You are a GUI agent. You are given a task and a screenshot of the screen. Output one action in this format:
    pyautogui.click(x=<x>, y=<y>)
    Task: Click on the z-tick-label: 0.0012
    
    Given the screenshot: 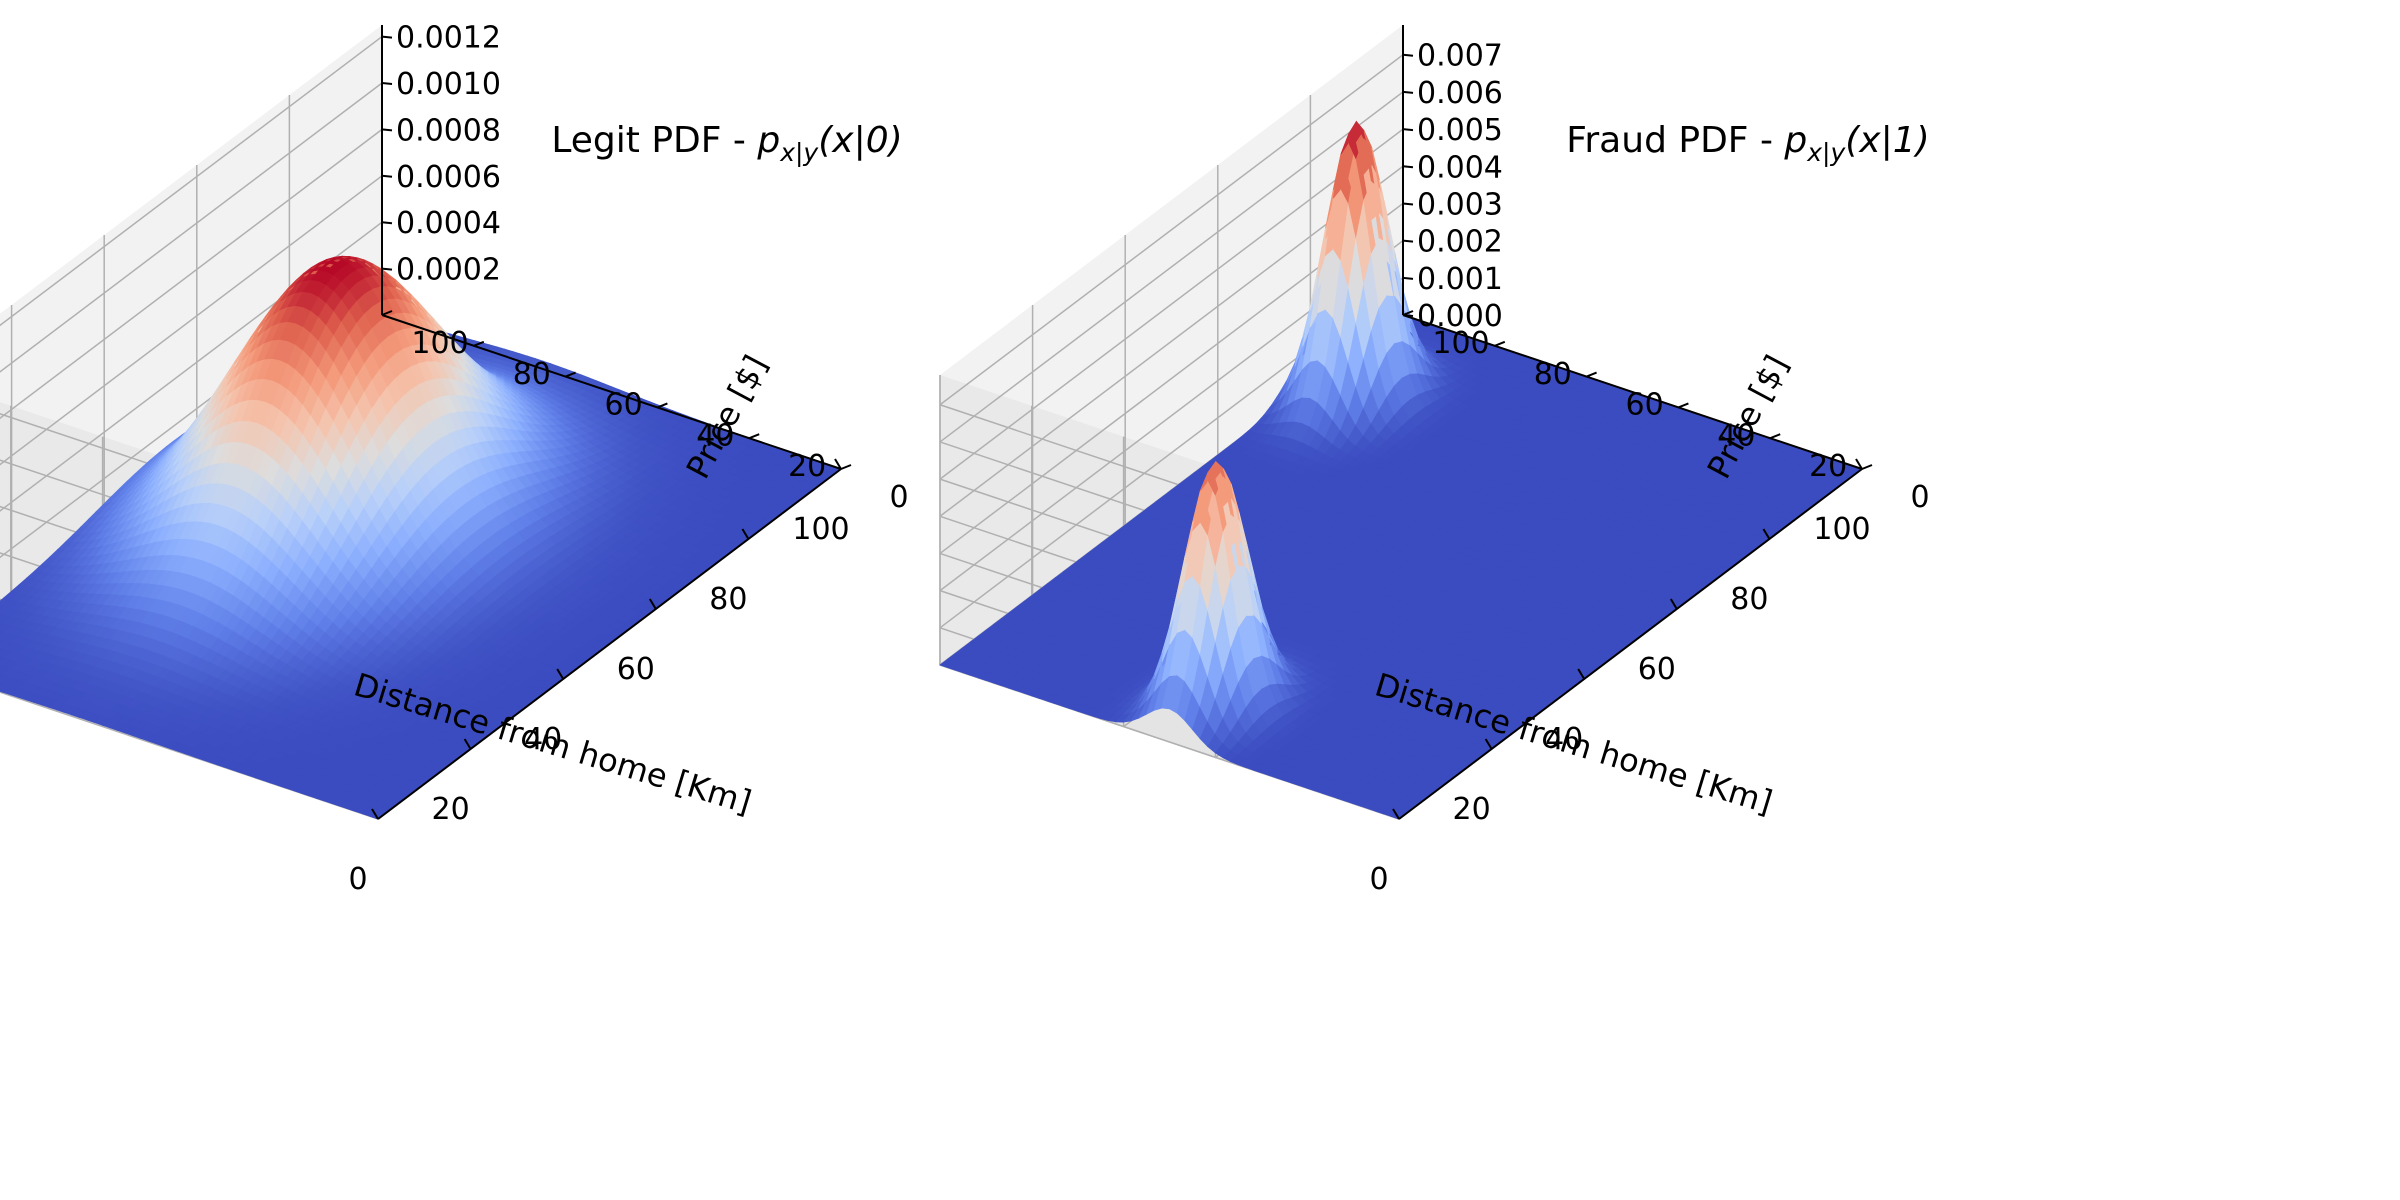 What is the action you would take?
    pyautogui.click(x=448, y=38)
    